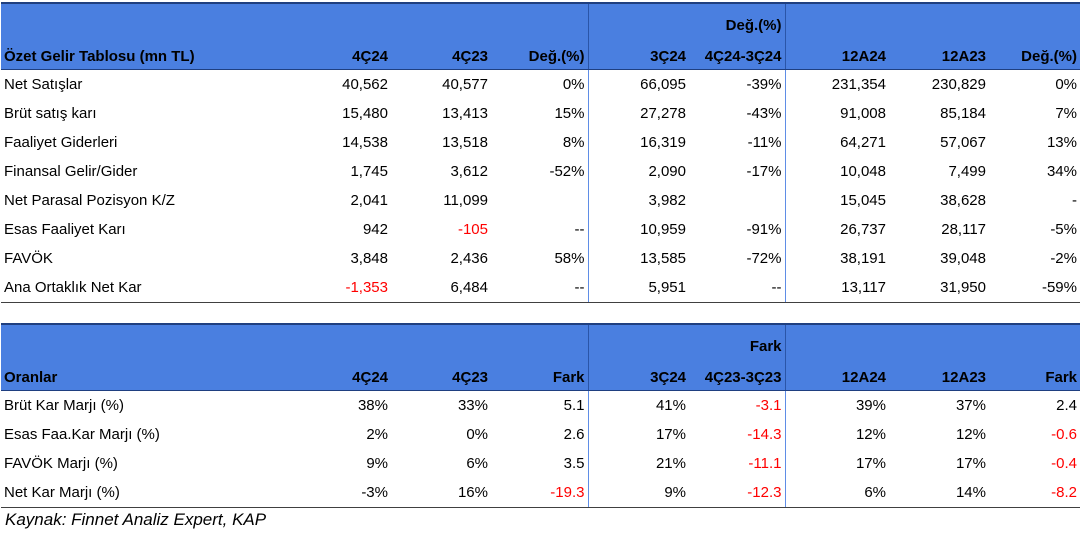  Describe the element at coordinates (369, 200) in the screenshot. I see `table-cell: 2,041` at that location.